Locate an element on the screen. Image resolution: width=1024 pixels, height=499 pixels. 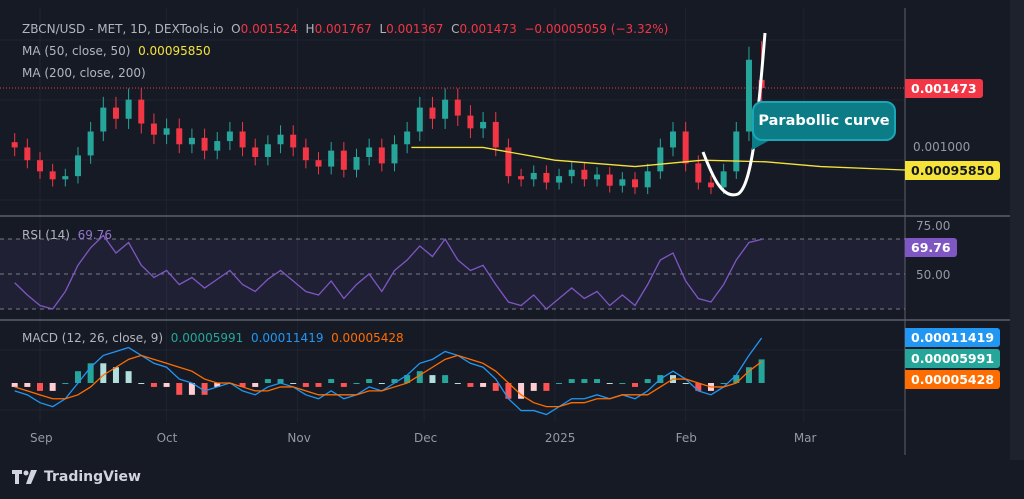
low-label: L is located at coordinates (383, 29).